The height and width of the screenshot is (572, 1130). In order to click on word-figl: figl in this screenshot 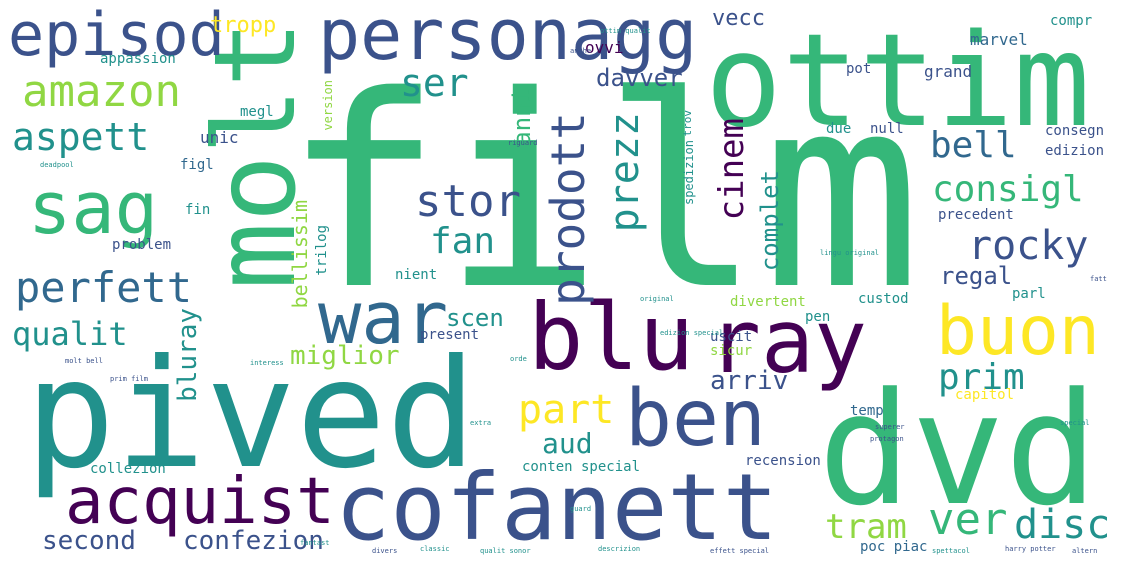, I will do `click(197, 165)`.